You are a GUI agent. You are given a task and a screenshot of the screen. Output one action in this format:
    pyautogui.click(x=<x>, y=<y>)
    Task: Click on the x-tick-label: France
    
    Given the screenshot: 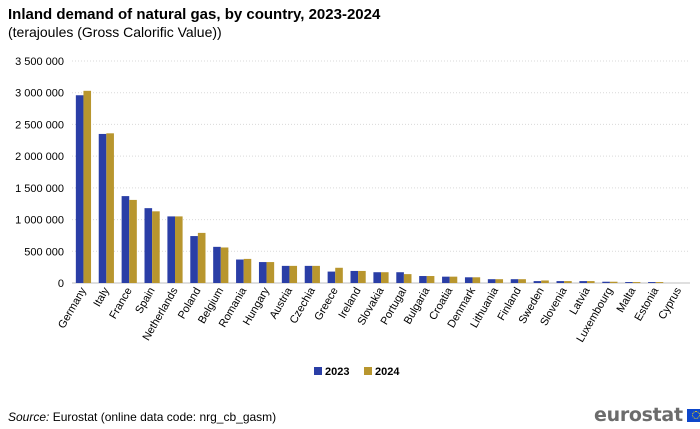 What is the action you would take?
    pyautogui.click(x=121, y=304)
    